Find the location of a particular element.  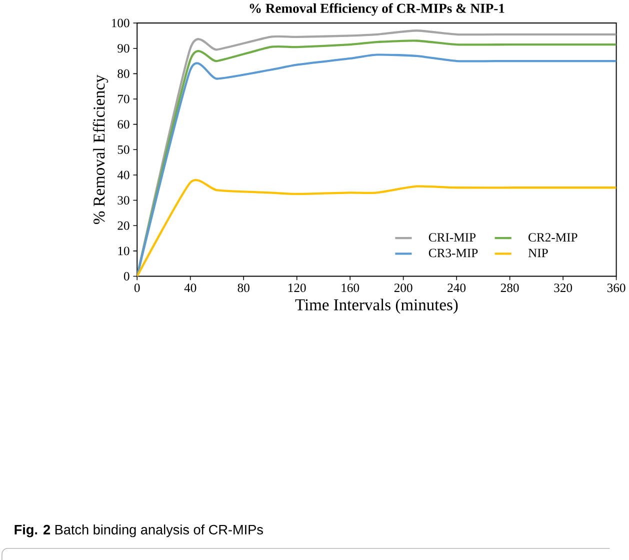

x-tick-label: 320 is located at coordinates (563, 287).